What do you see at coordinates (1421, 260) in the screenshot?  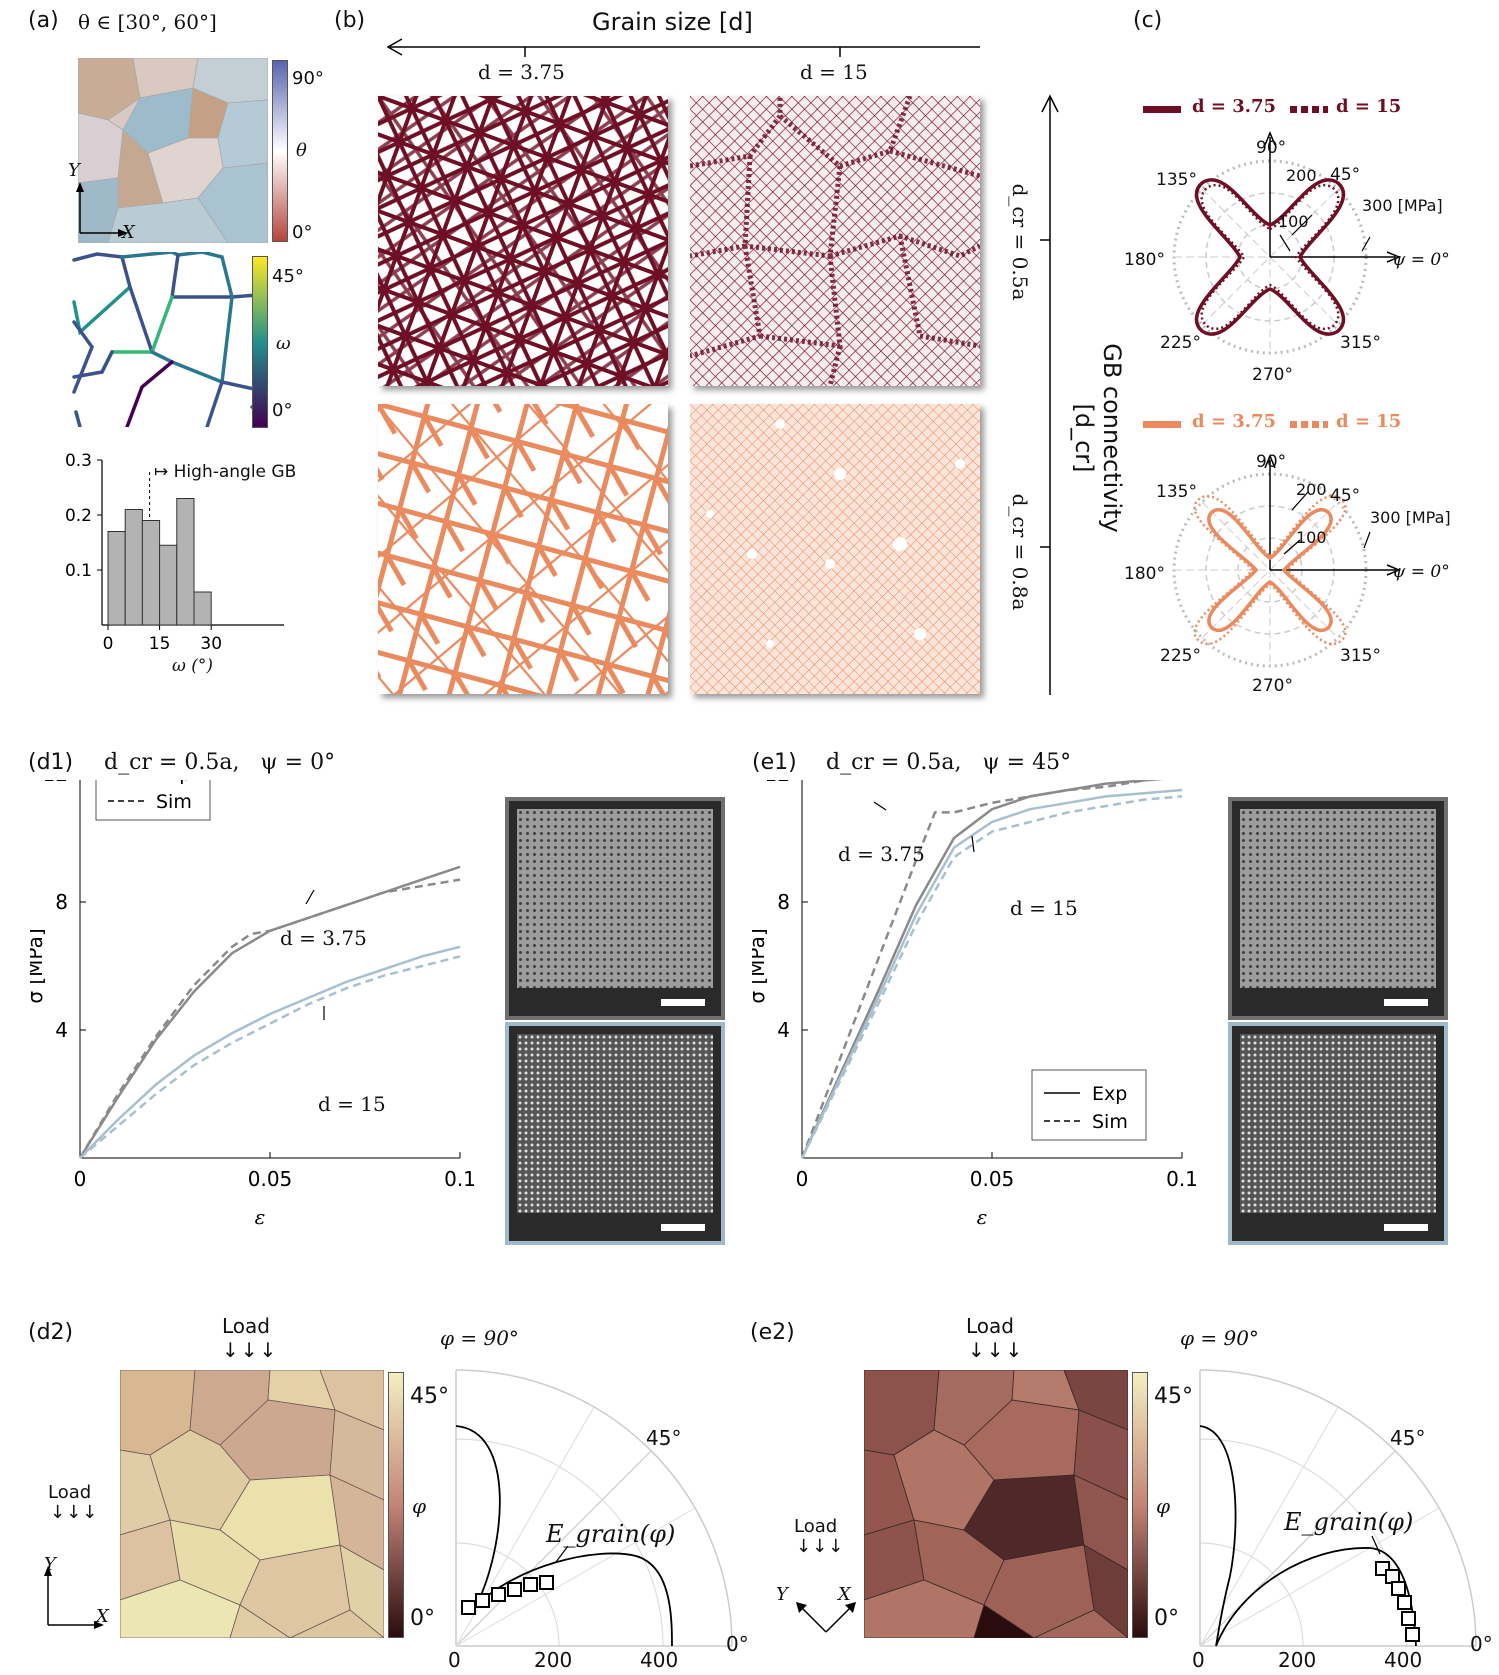 I see `polar-top-psi0: ψ = 0°` at bounding box center [1421, 260].